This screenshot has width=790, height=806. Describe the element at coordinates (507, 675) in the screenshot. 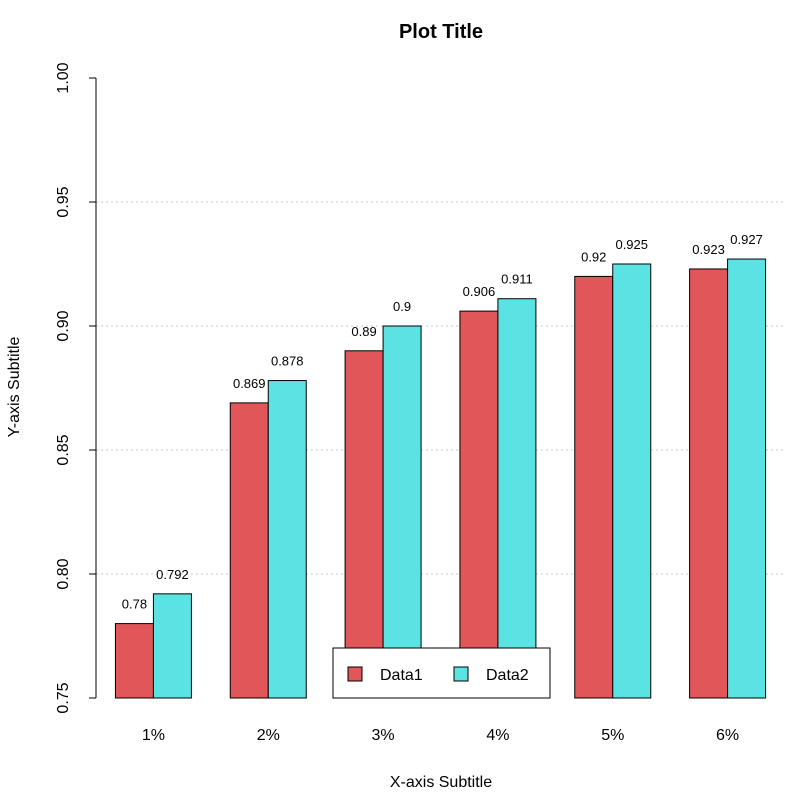

I see `legend-label-data2: Data2` at that location.